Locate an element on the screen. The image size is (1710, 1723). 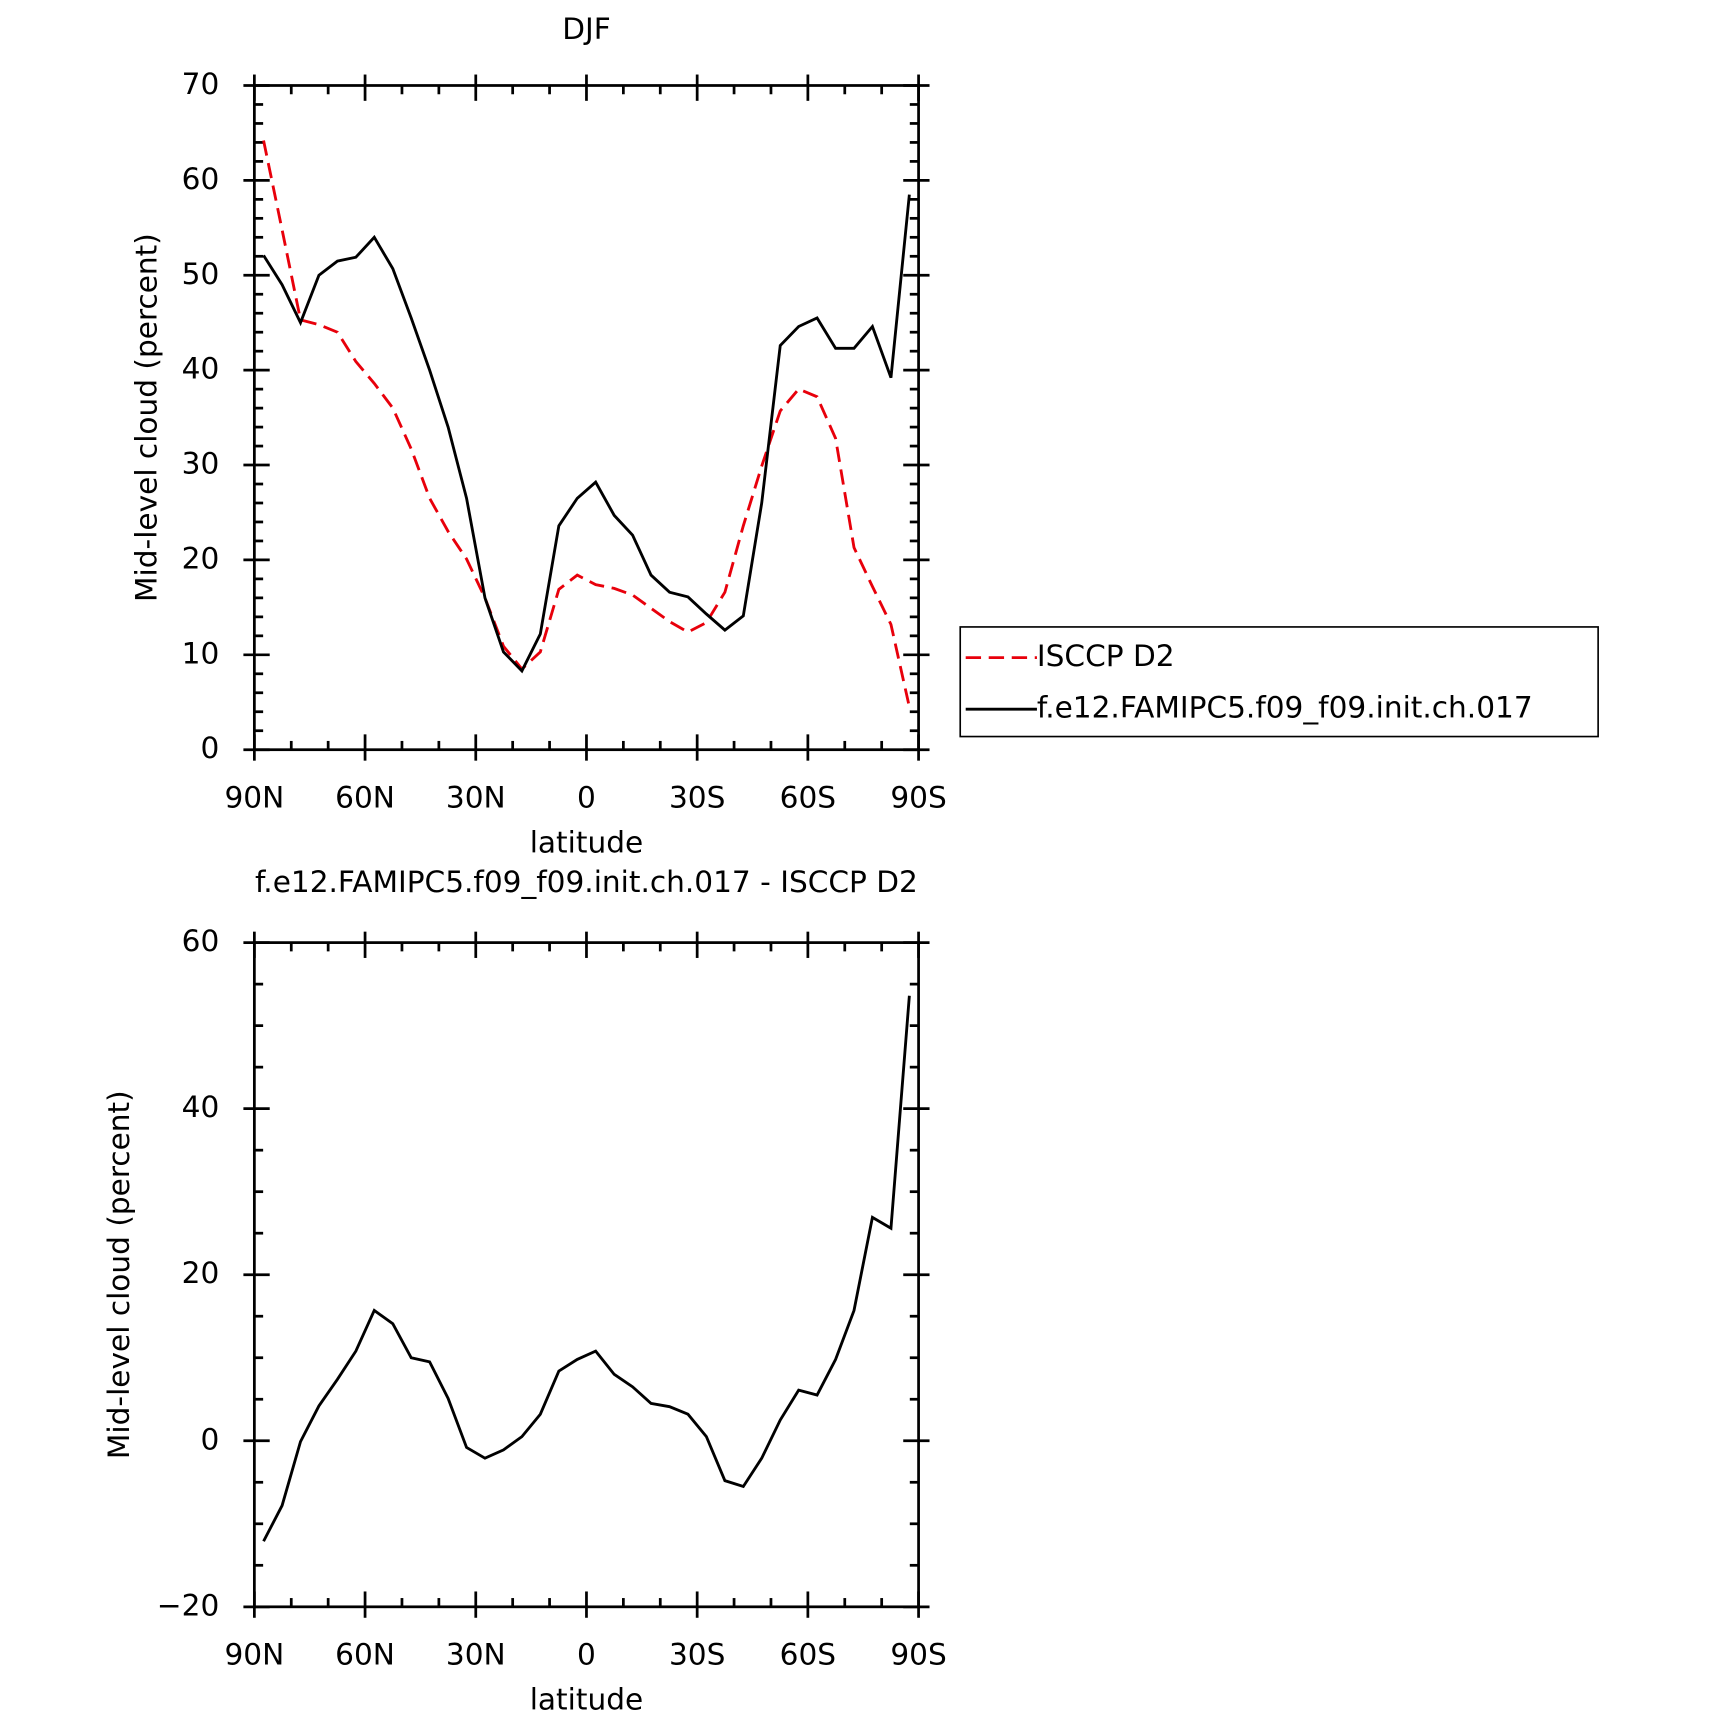
y-tick-label: 10 is located at coordinates (201, 653).